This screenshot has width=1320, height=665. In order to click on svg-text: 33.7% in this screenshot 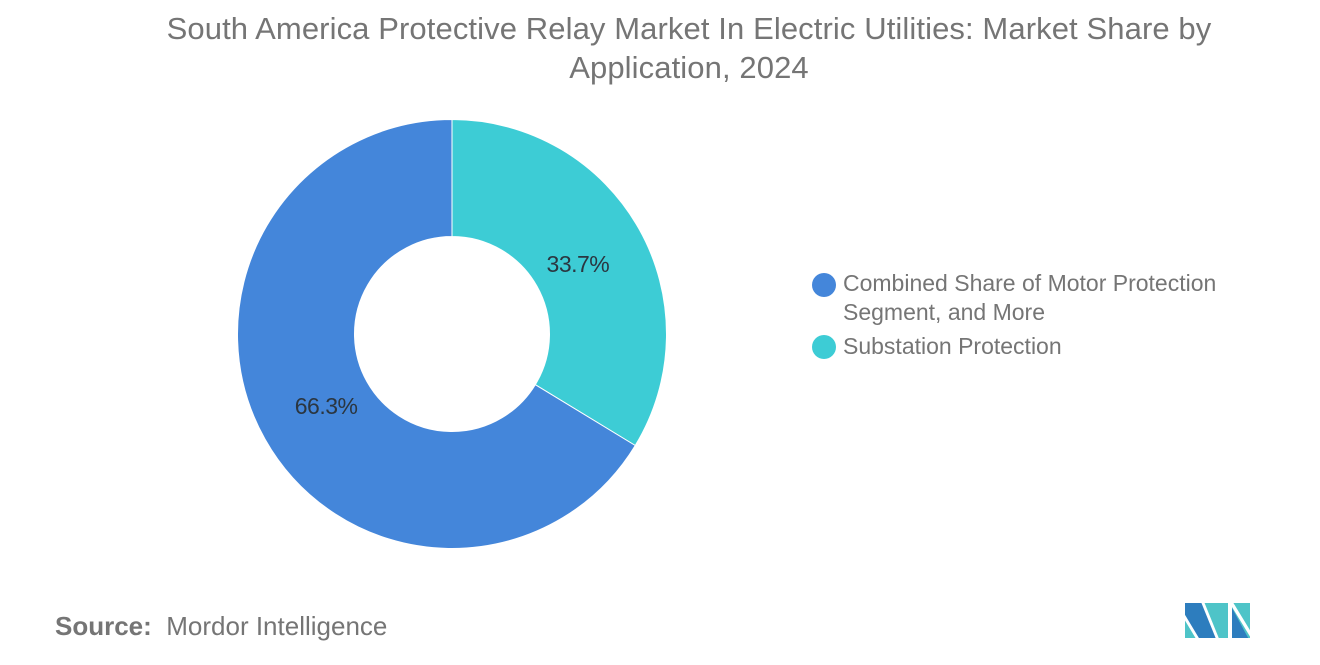, I will do `click(578, 264)`.